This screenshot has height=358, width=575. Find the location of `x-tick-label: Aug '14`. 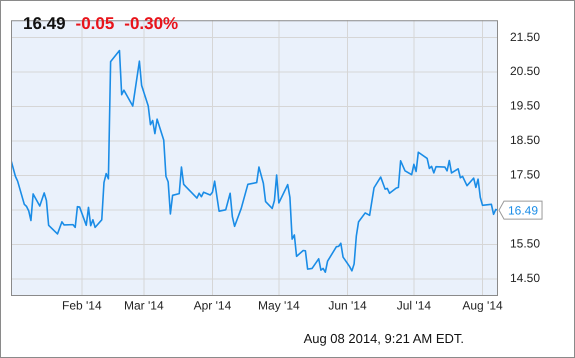

x-tick-label: Aug '14 is located at coordinates (482, 305).